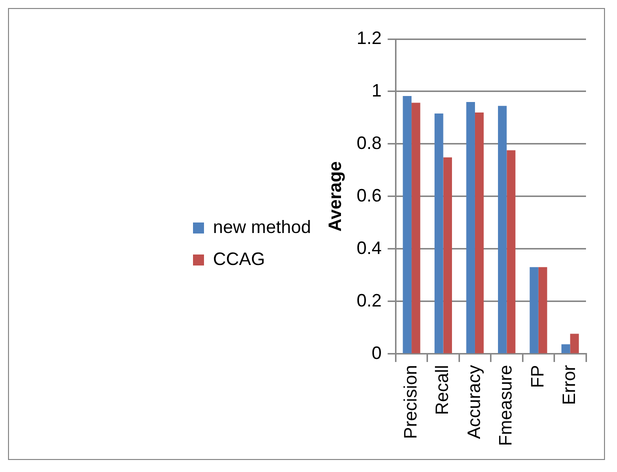  Describe the element at coordinates (537, 376) in the screenshot. I see `x-tick-label: FP` at that location.